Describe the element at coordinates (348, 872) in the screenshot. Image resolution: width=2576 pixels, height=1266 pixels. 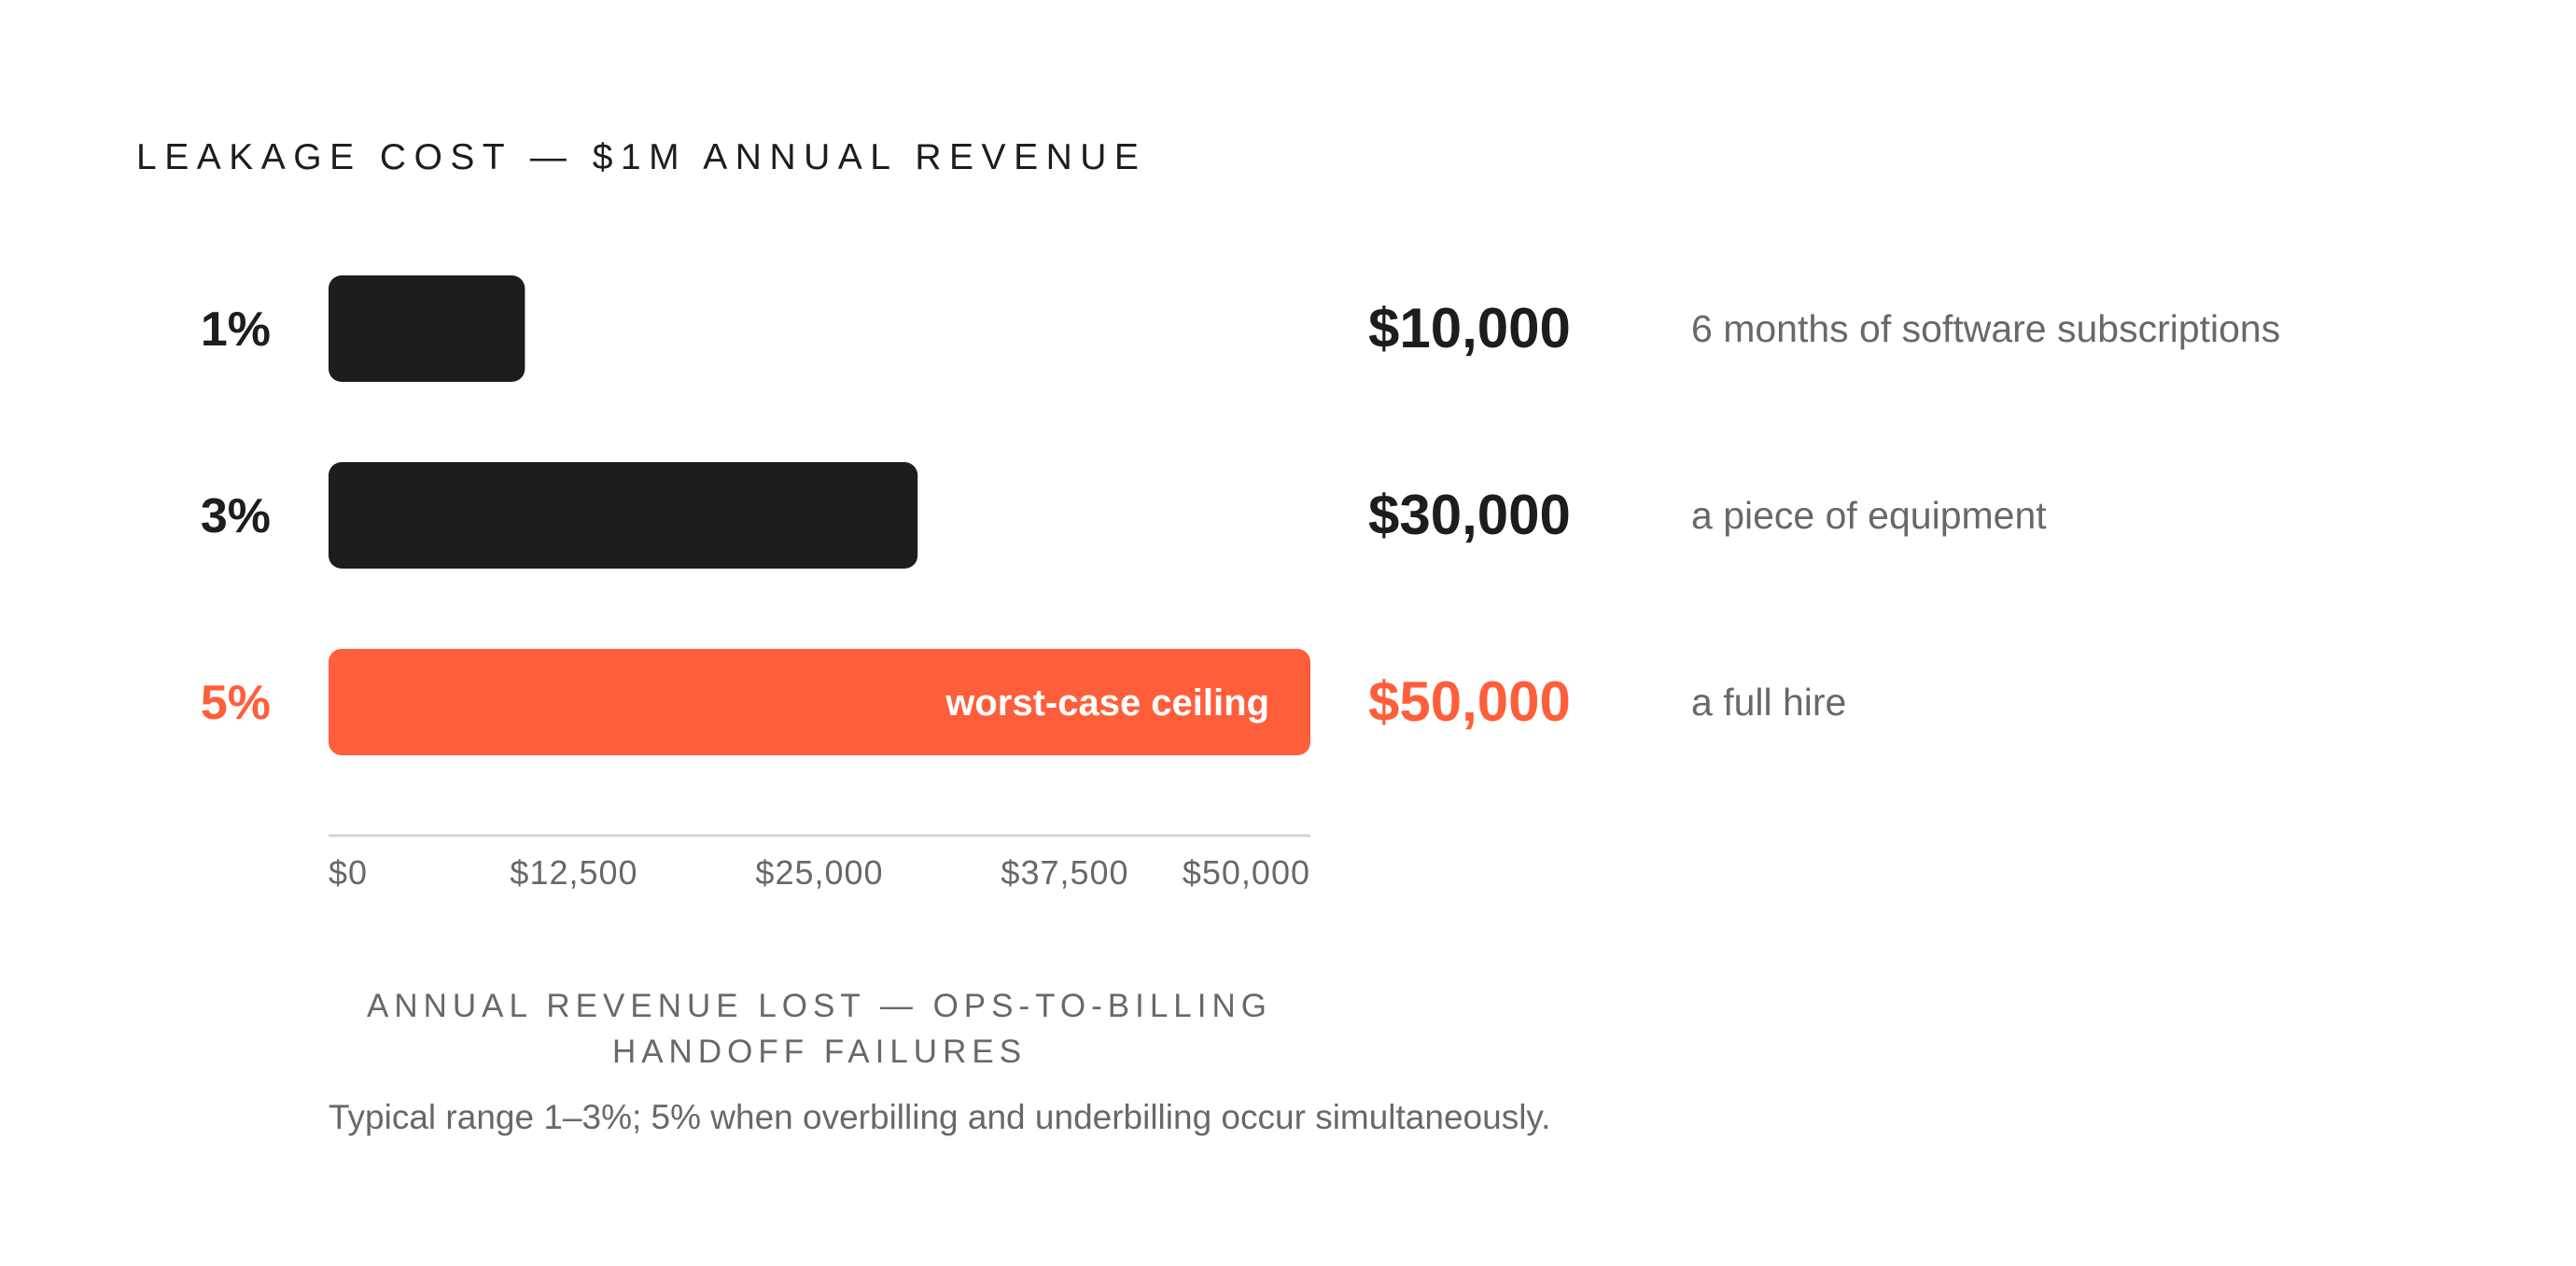
I see `x-tick-label: $0` at that location.